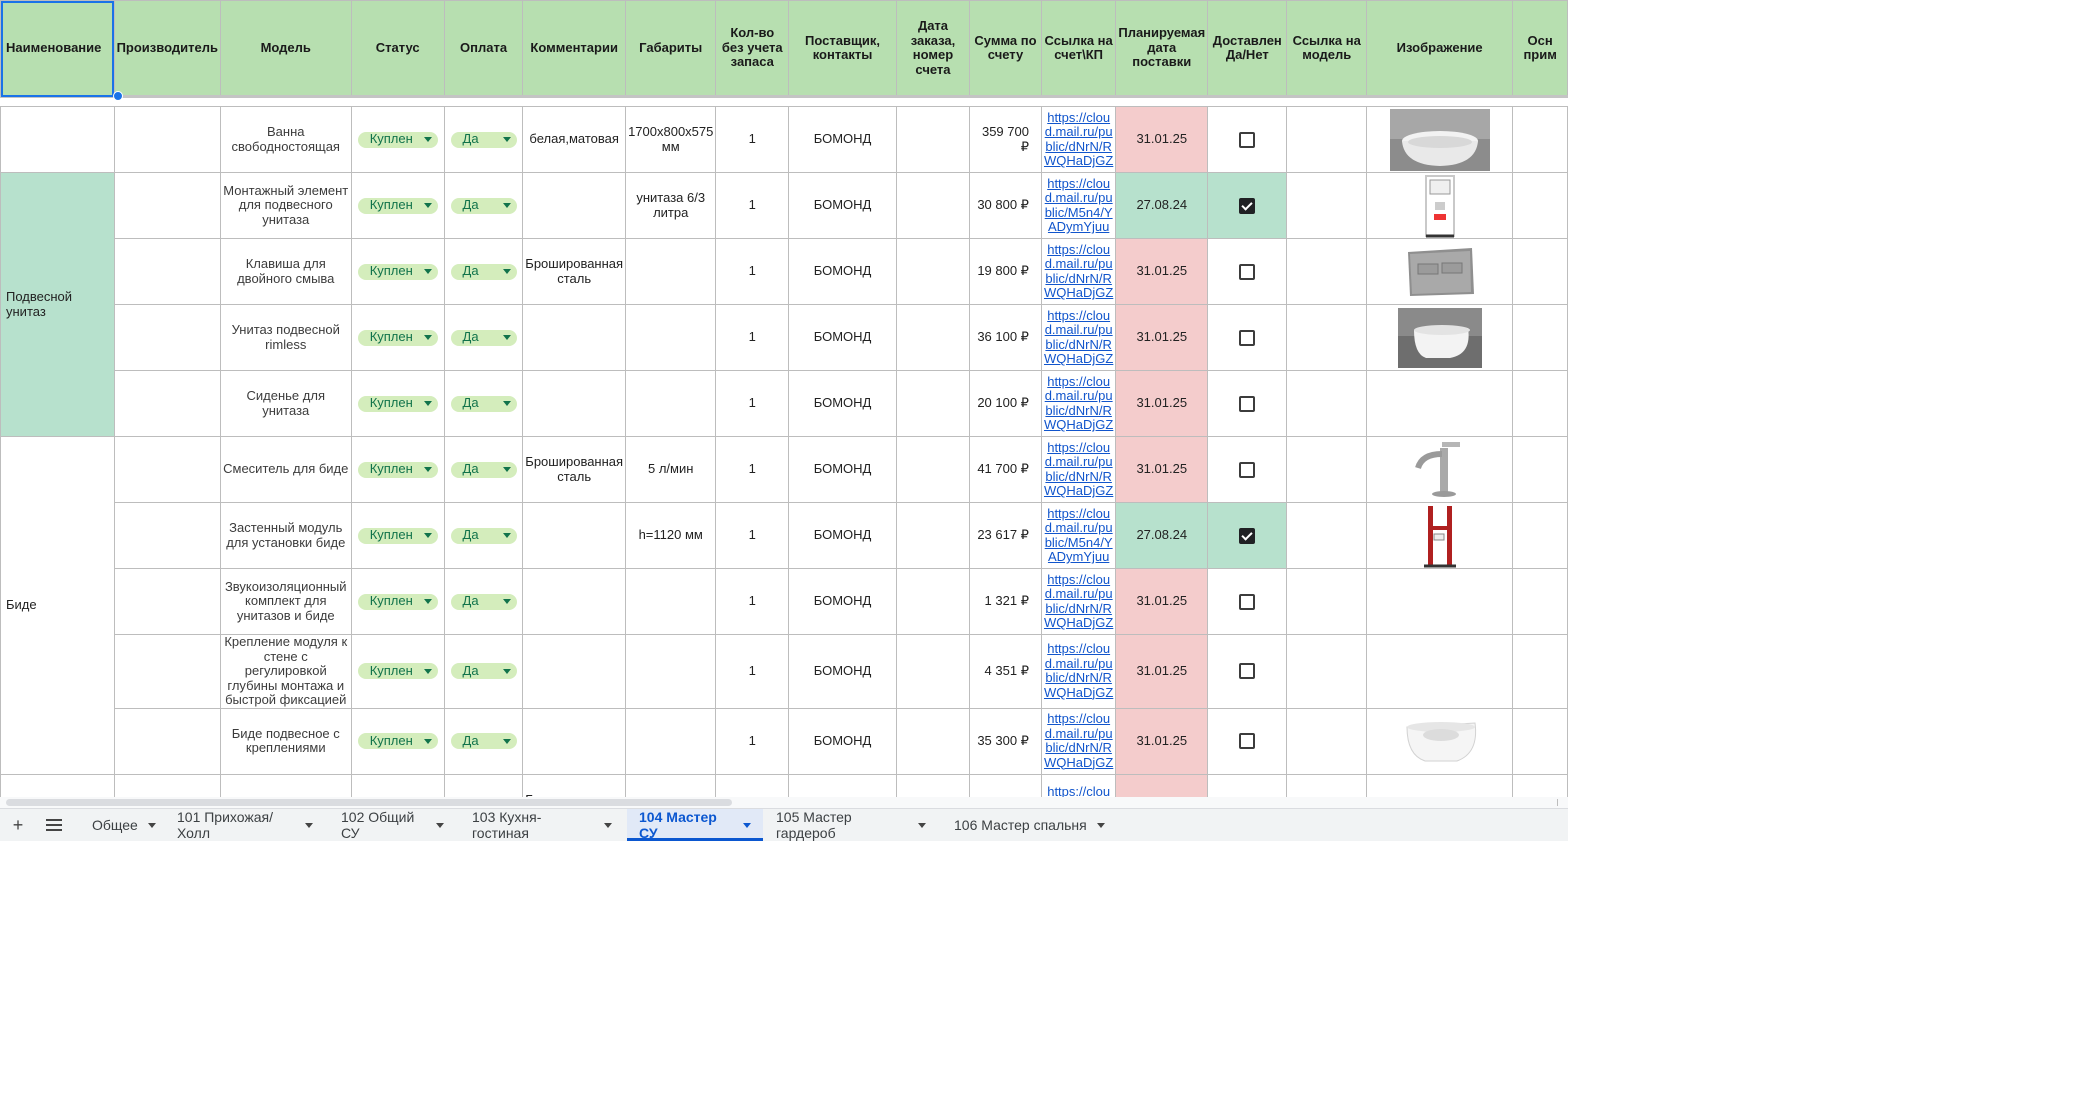  I want to click on model-cell: Унитаз подвесной rimless, so click(285, 337).